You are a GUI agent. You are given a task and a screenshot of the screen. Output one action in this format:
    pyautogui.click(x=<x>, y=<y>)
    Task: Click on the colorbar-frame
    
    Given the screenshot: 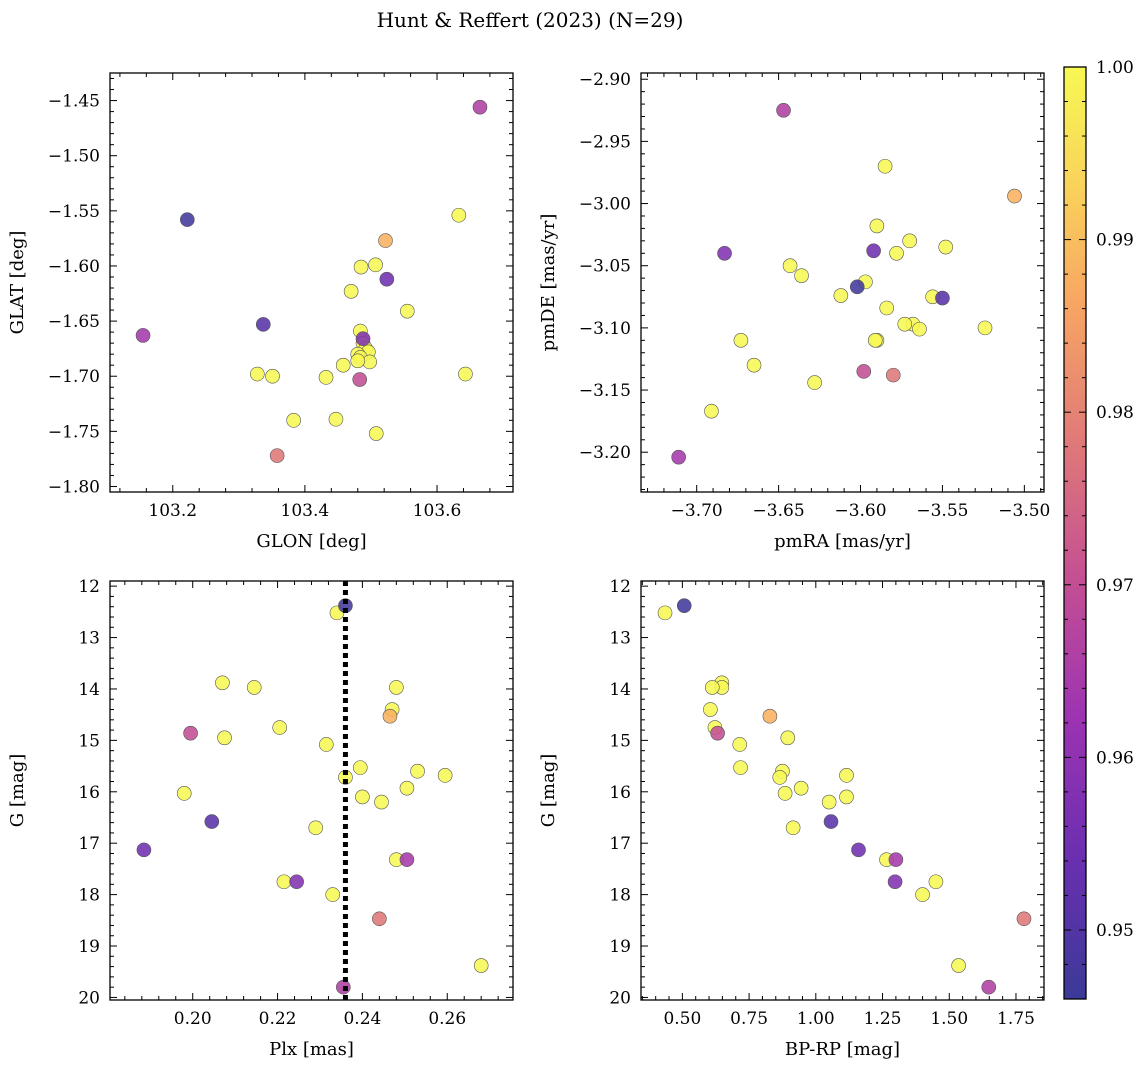 What is the action you would take?
    pyautogui.click(x=1075, y=533)
    